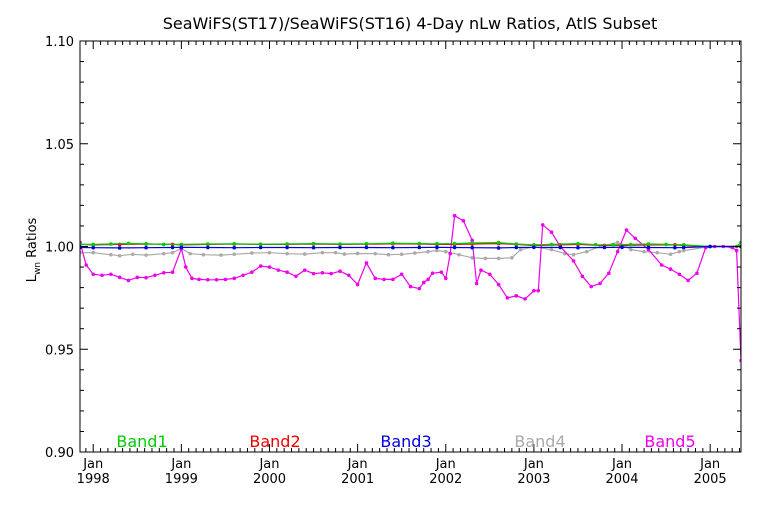 The width and height of the screenshot is (768, 512). Describe the element at coordinates (32, 239) in the screenshot. I see `y-axis-label-rest: Ratios` at that location.